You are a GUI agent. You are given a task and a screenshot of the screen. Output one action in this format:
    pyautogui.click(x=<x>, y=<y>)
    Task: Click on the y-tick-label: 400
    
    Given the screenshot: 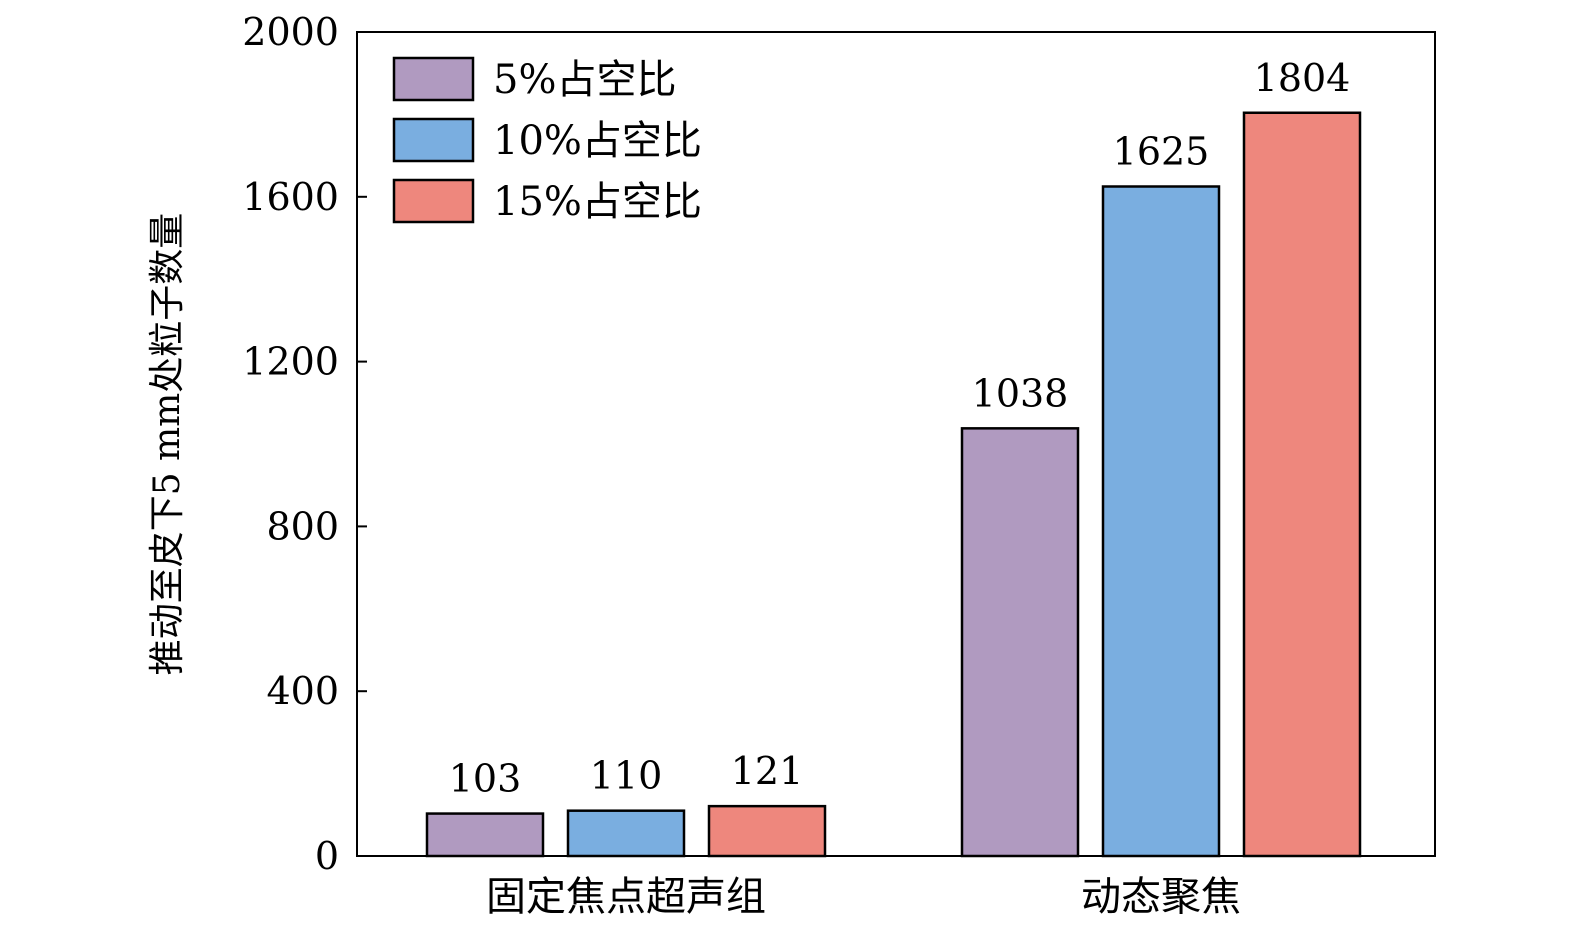 What is the action you would take?
    pyautogui.click(x=302, y=691)
    